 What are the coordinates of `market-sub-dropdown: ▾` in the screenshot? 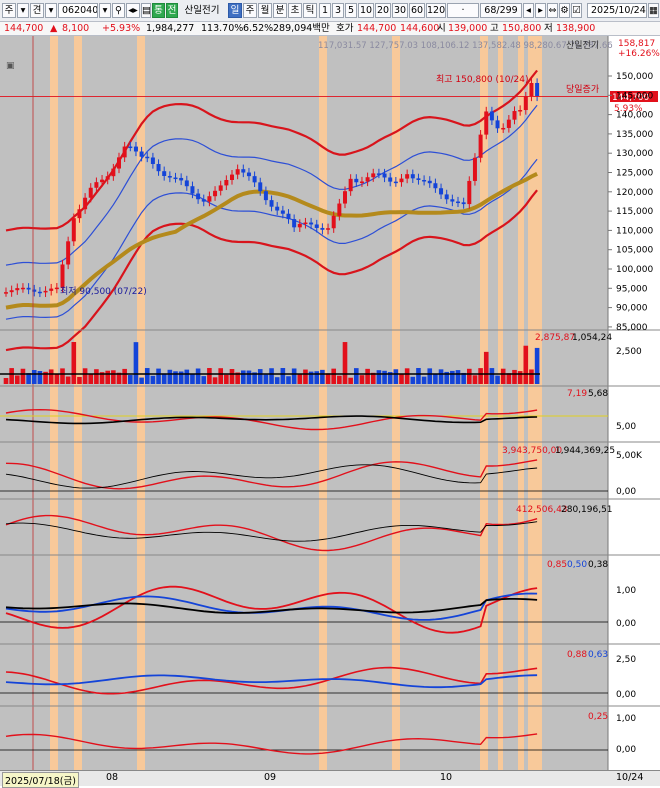 It's located at (51, 10).